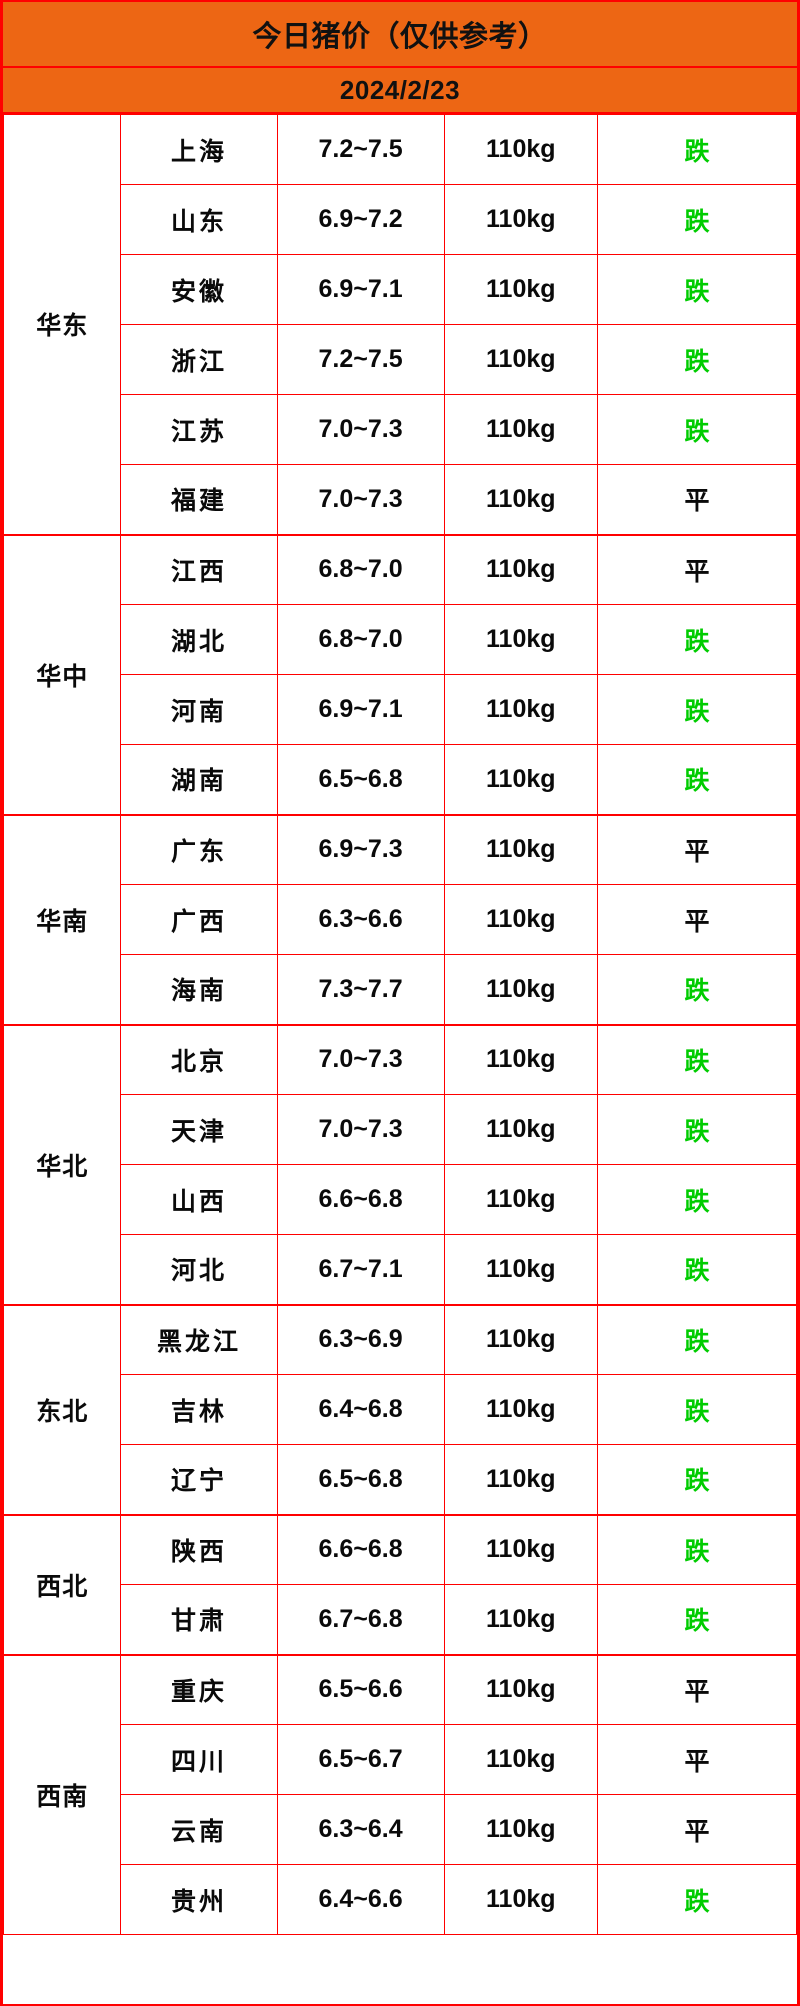  What do you see at coordinates (360, 1199) in the screenshot?
I see `price-cell: 6.6~6.8` at bounding box center [360, 1199].